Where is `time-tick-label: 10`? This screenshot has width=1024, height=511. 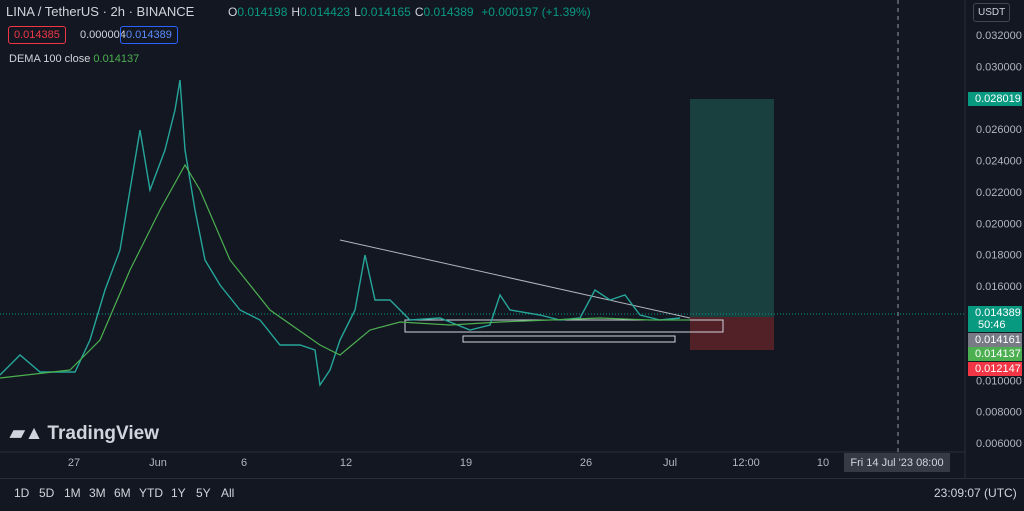 time-tick-label: 10 is located at coordinates (823, 463).